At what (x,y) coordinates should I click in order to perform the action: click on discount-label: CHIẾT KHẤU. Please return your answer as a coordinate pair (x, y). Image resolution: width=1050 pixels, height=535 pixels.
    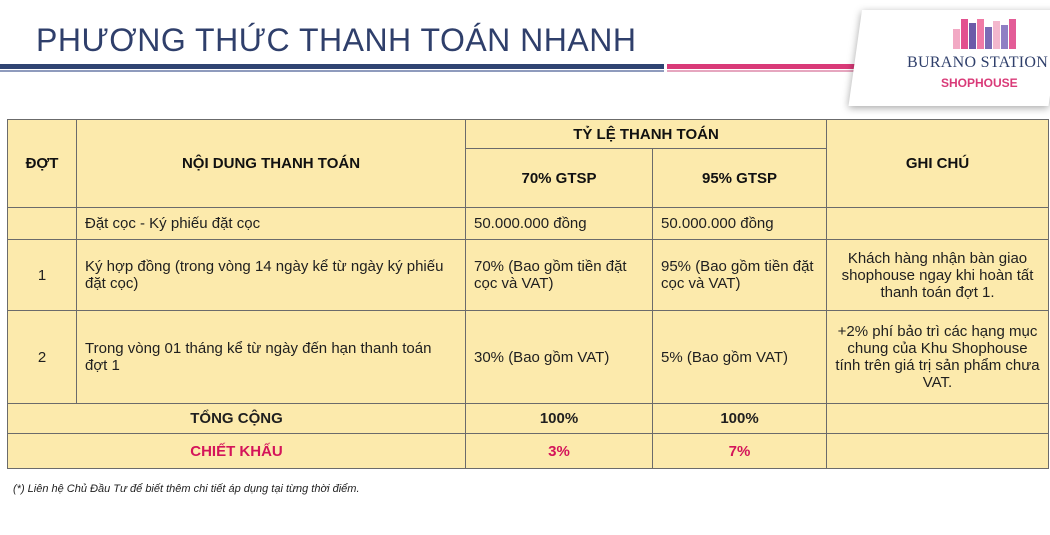
    Looking at the image, I should click on (236, 451).